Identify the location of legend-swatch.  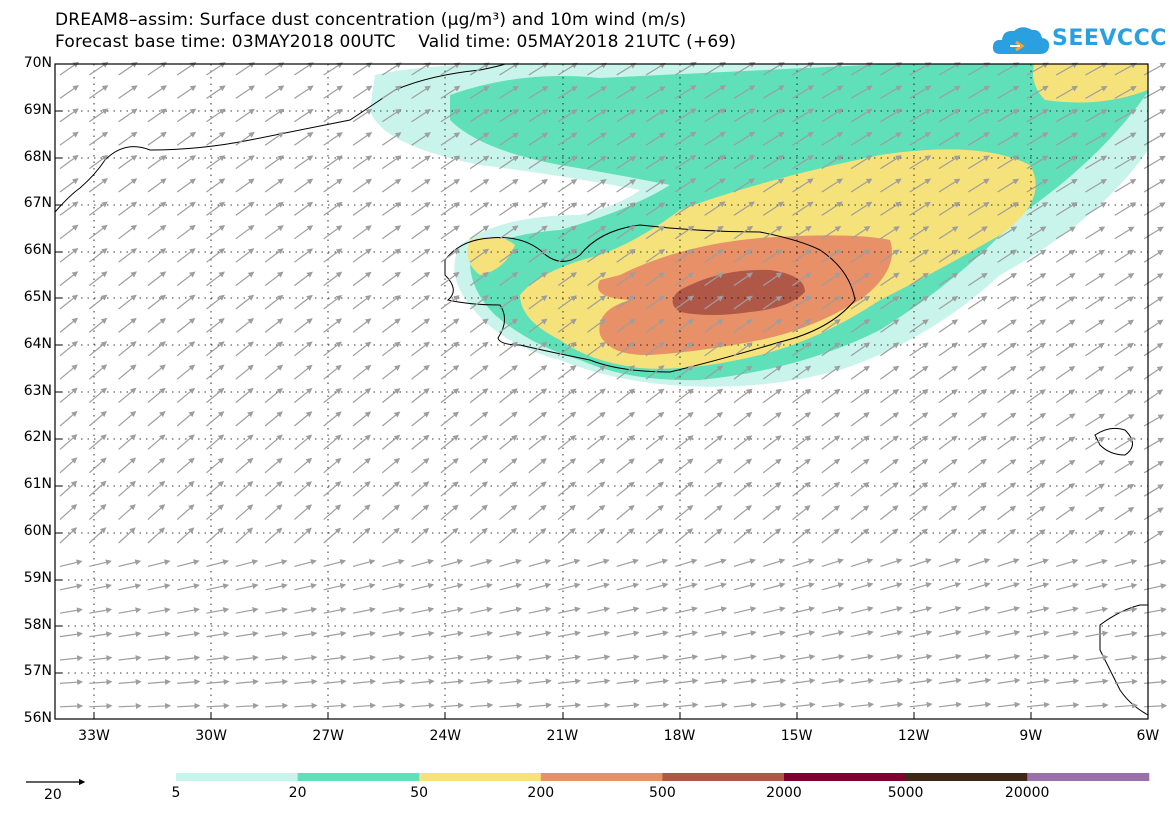
(966, 777).